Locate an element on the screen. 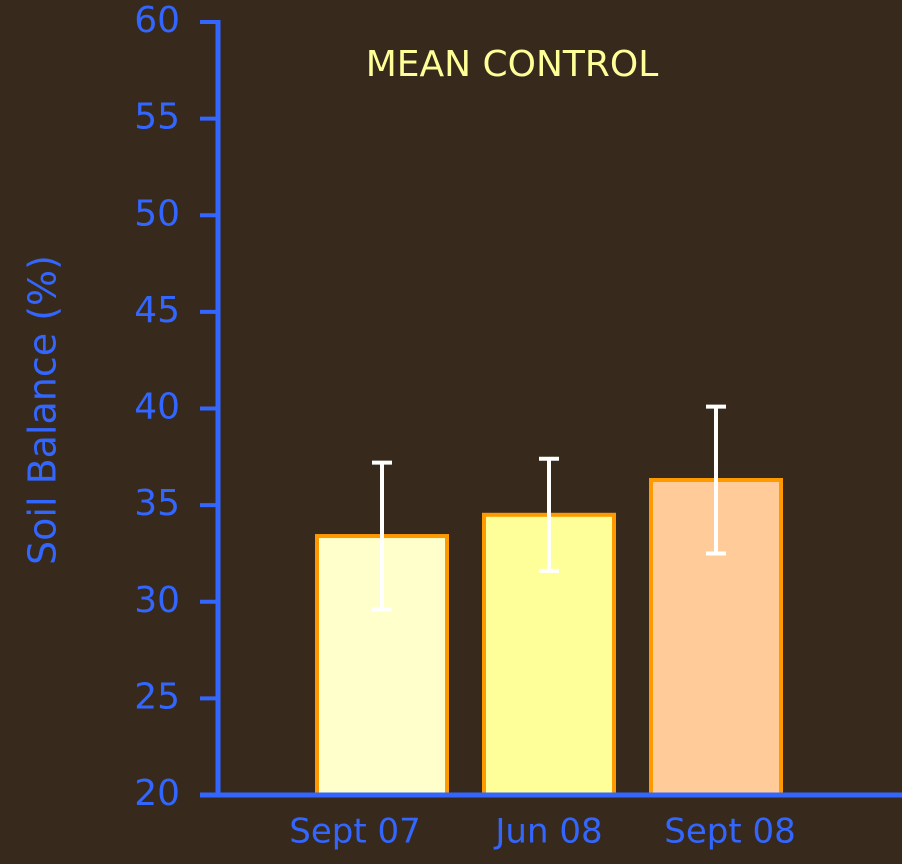  y-tick-label: 25 is located at coordinates (157, 696).